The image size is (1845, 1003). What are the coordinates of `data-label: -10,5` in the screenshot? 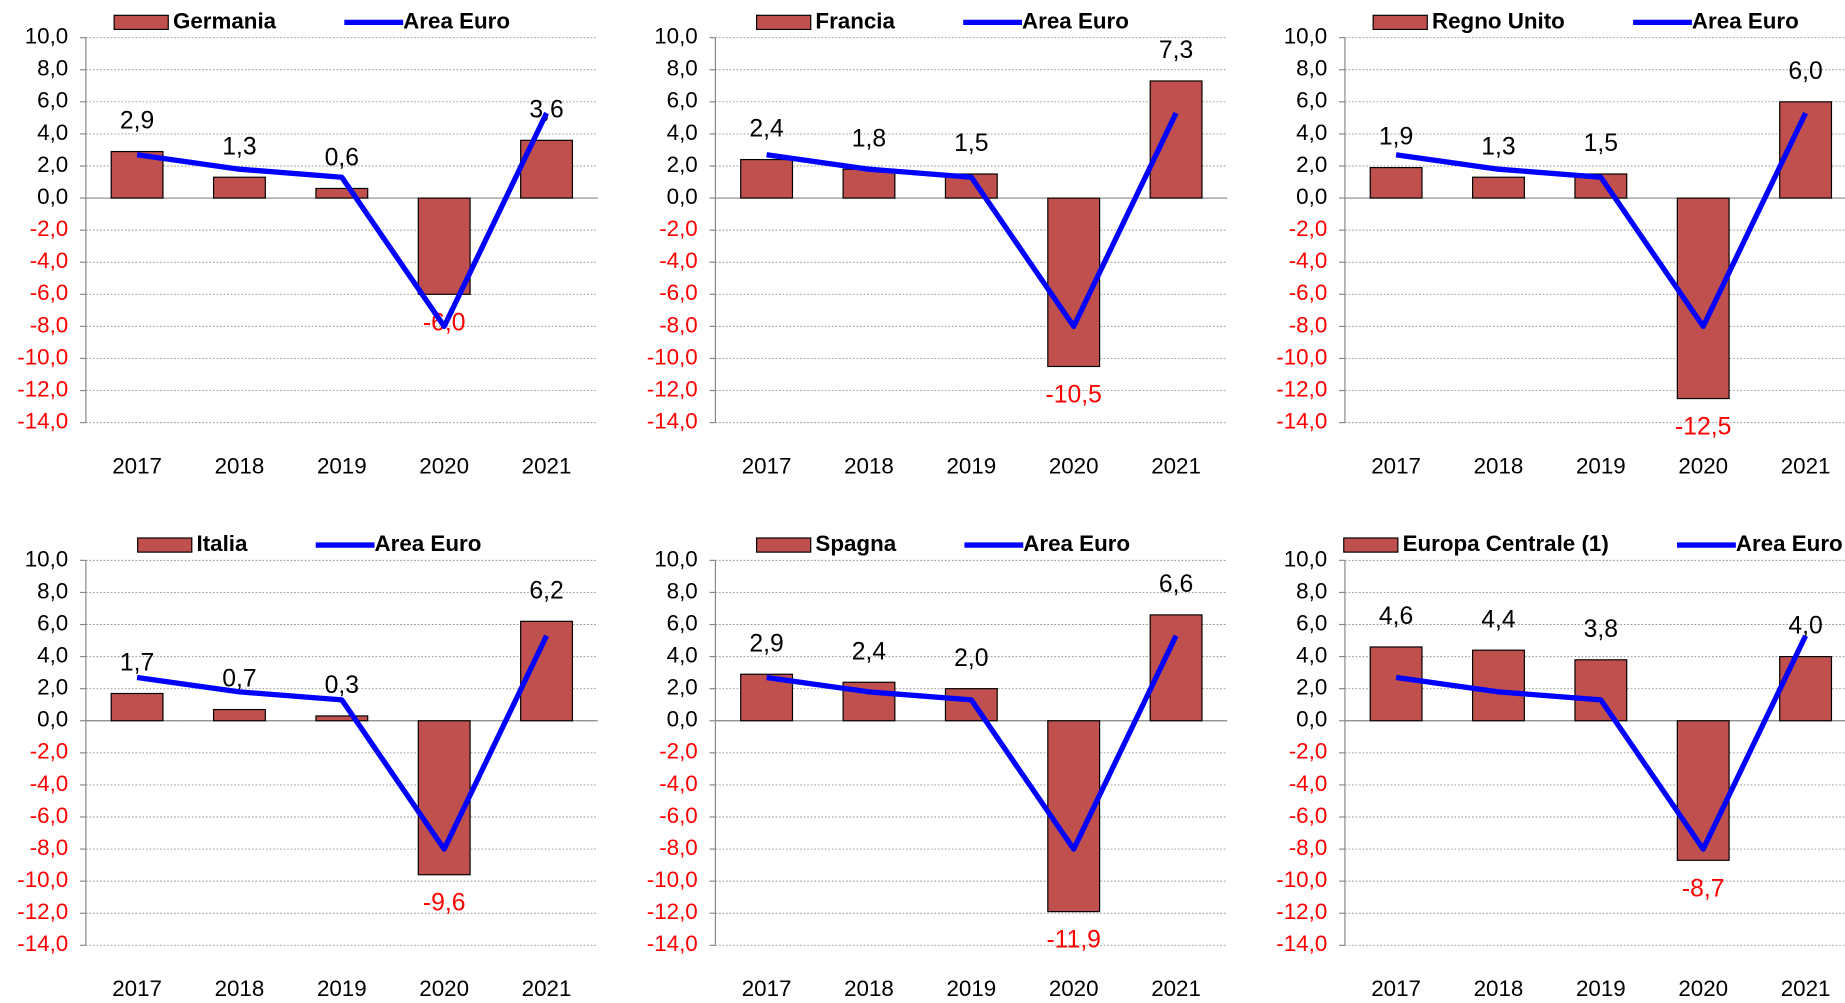 It's located at (1074, 394).